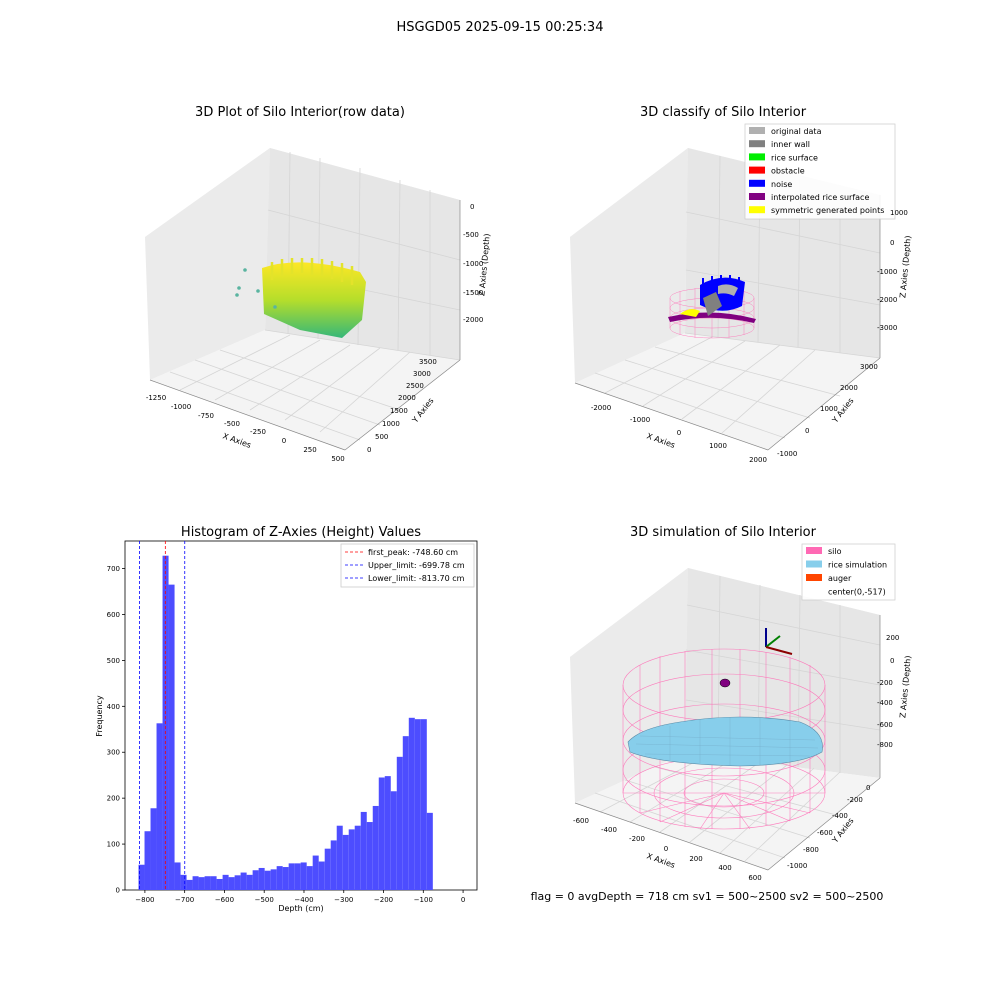  Describe the element at coordinates (473, 263) in the screenshot. I see `raw-z-ticks: -2000 -1500 -1000 -500 0` at that location.